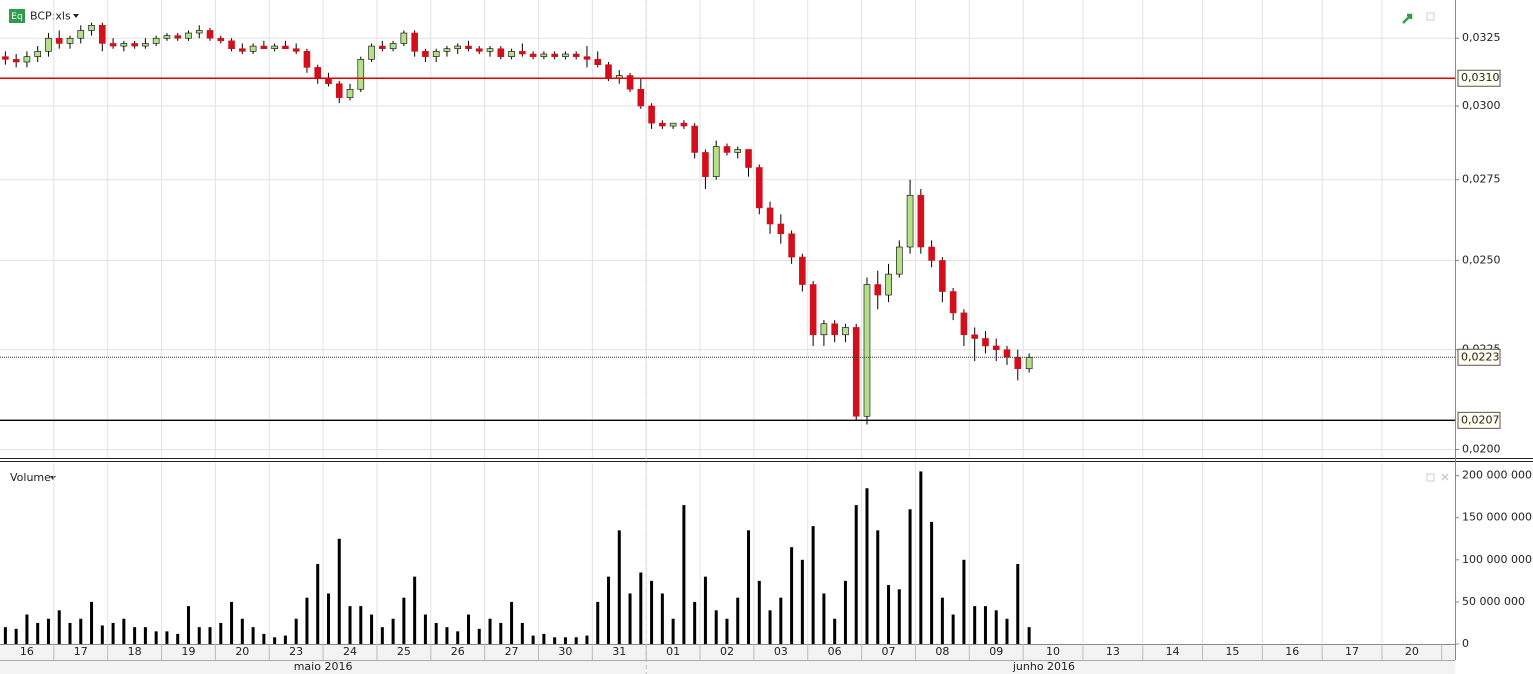  I want to click on month-label: junho 2016, so click(1043, 666).